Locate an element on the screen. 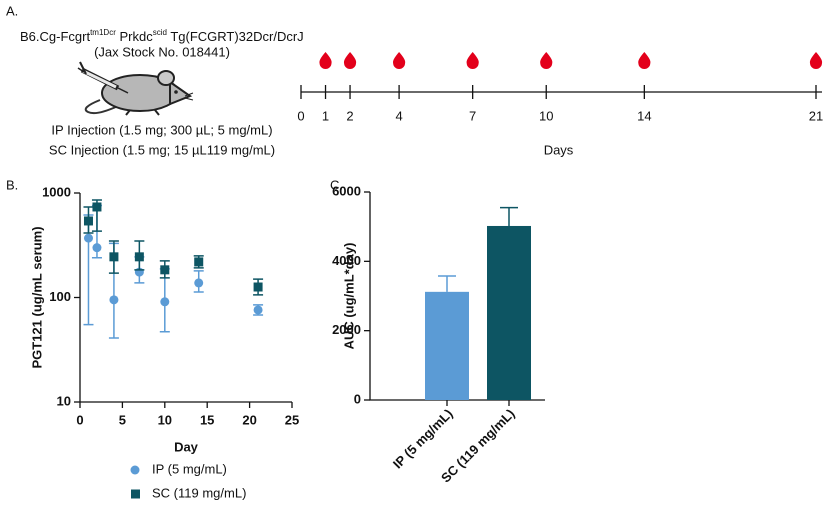 The image size is (825, 506). mouse-icon is located at coordinates (135, 88).